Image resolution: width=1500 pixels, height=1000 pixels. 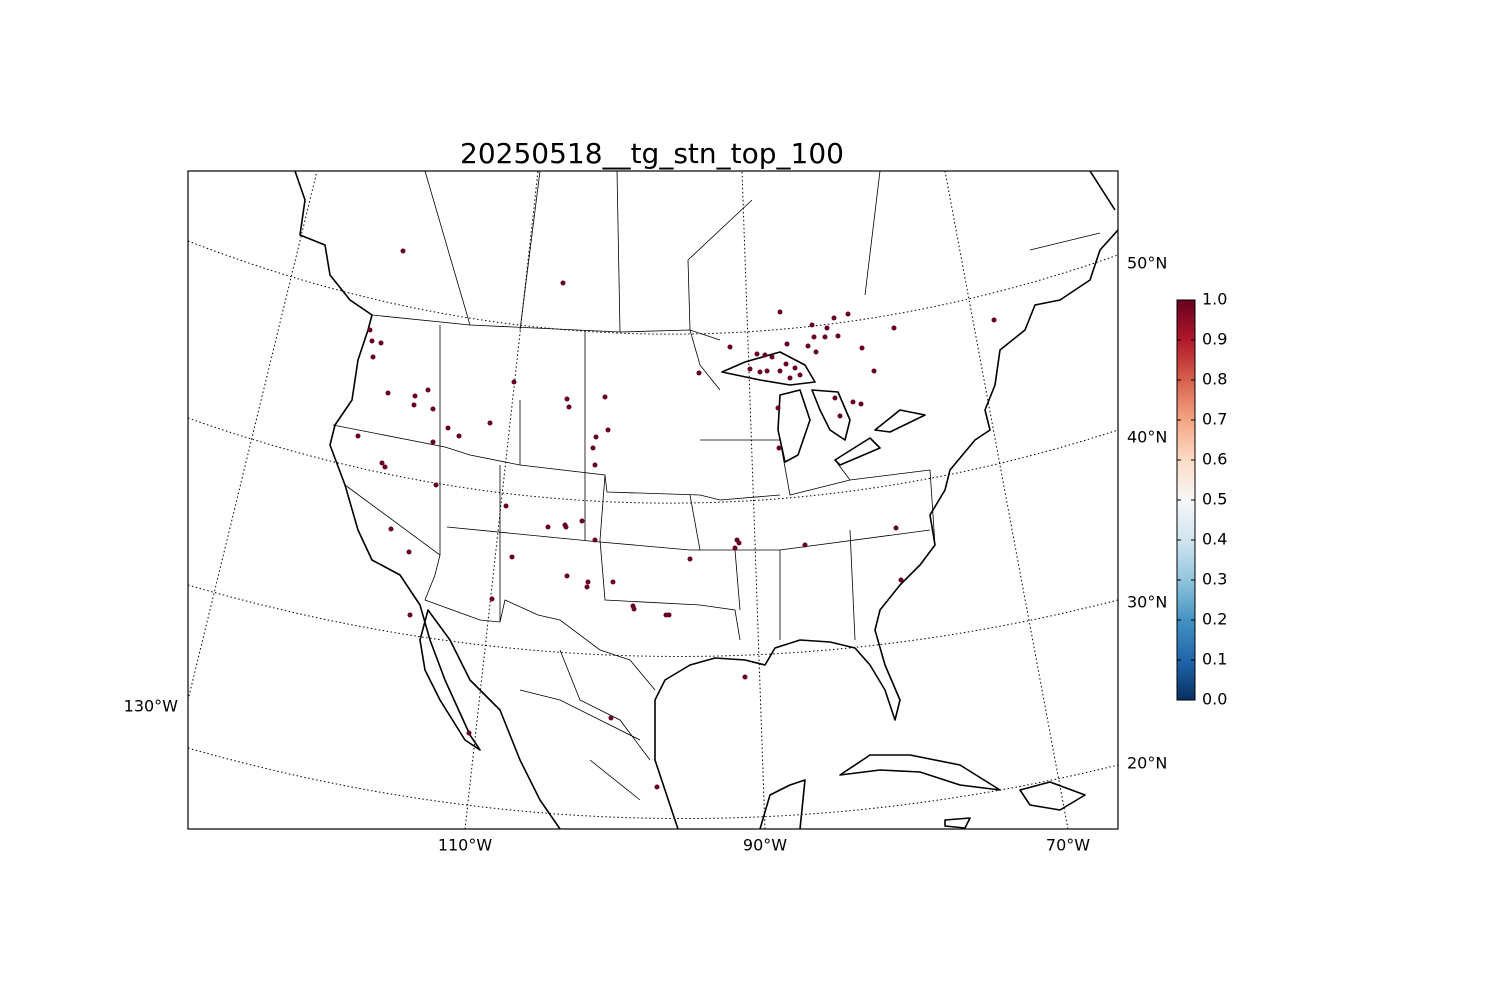 What do you see at coordinates (465, 845) in the screenshot?
I see `lon-label: 110°W` at bounding box center [465, 845].